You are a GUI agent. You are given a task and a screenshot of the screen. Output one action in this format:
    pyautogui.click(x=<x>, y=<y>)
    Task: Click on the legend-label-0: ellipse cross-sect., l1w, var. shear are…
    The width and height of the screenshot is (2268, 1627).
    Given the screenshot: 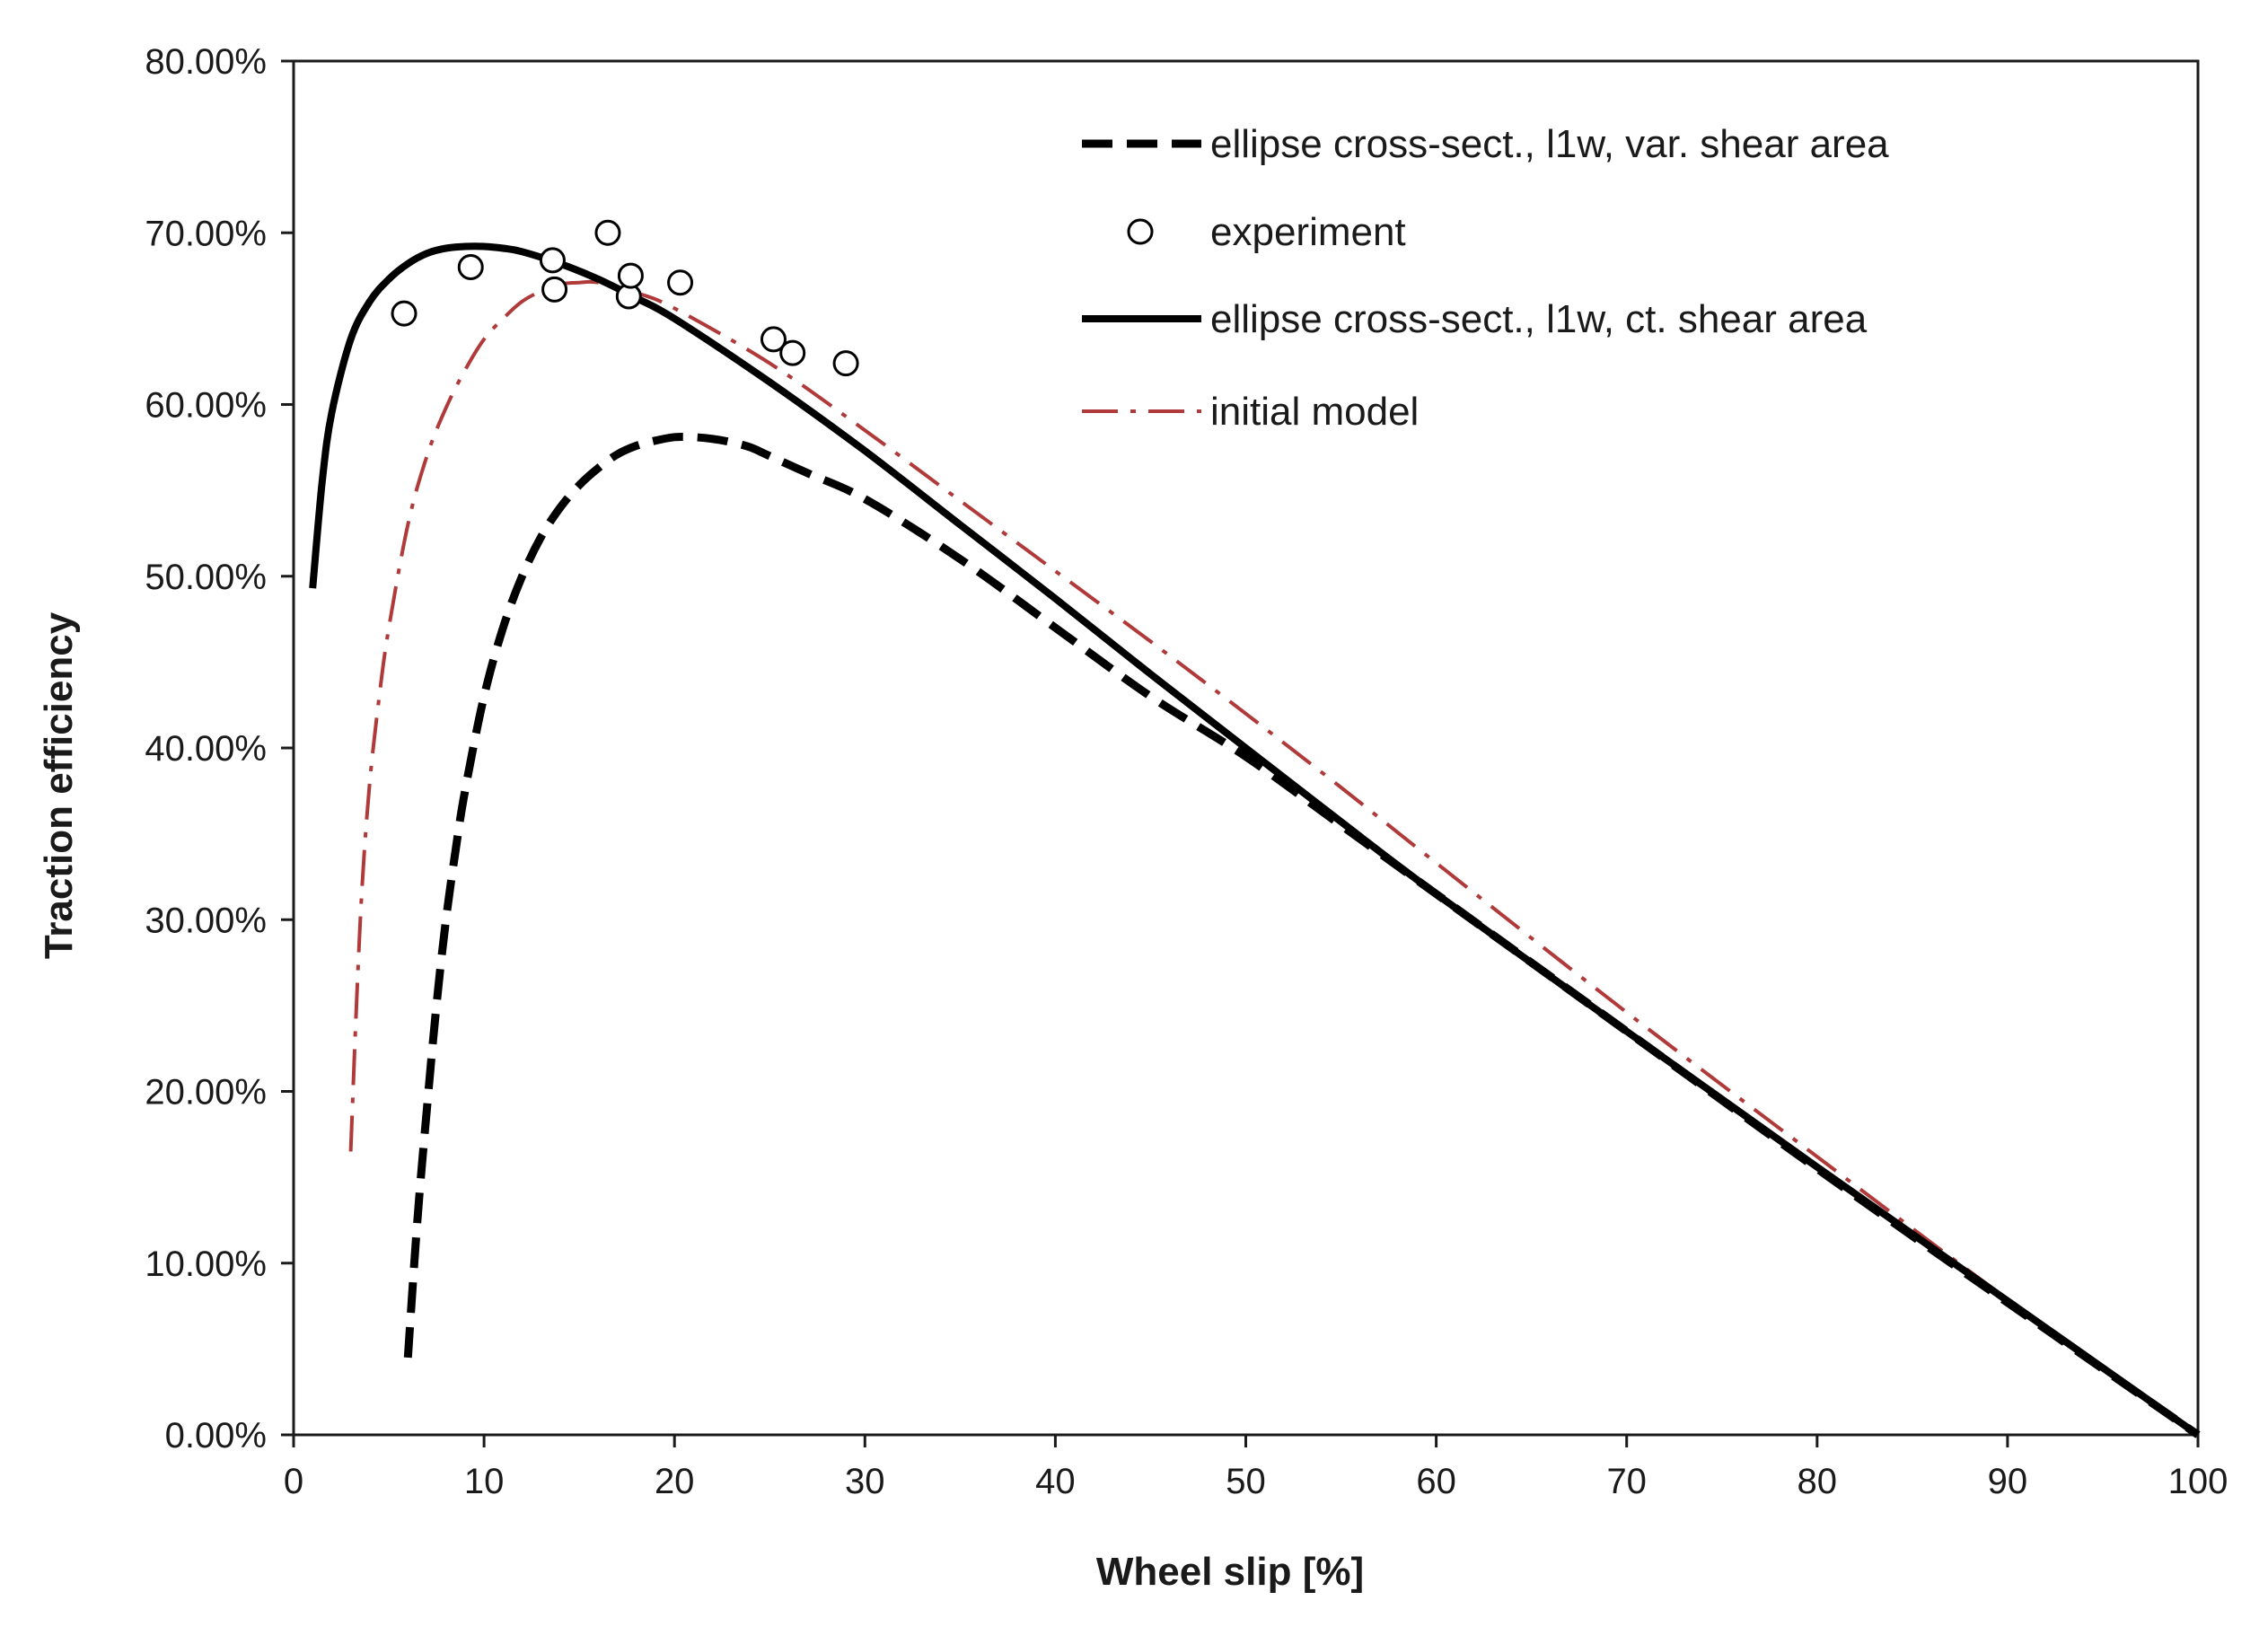 What is the action you would take?
    pyautogui.click(x=1549, y=144)
    